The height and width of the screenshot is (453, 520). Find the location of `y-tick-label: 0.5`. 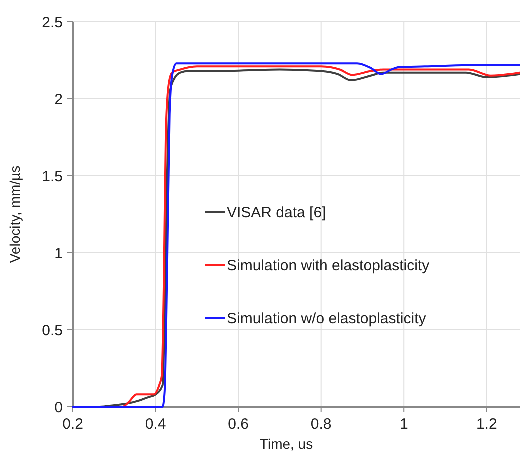

y-tick-label: 0.5 is located at coordinates (52, 331).